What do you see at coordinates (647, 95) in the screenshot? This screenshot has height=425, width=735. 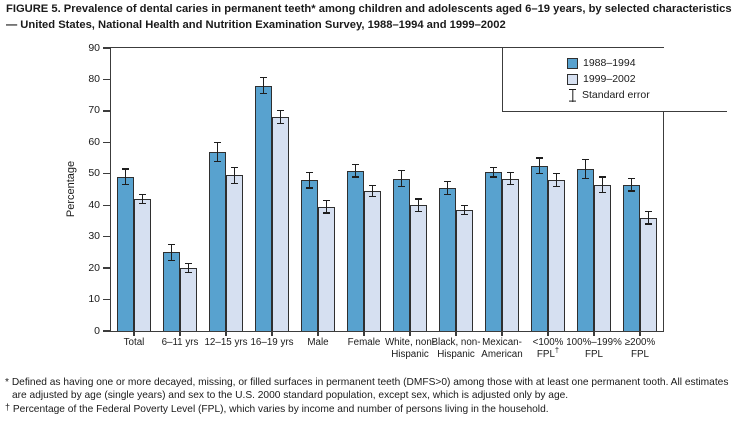 I see `legend-item-standard-error: Standard error` at bounding box center [647, 95].